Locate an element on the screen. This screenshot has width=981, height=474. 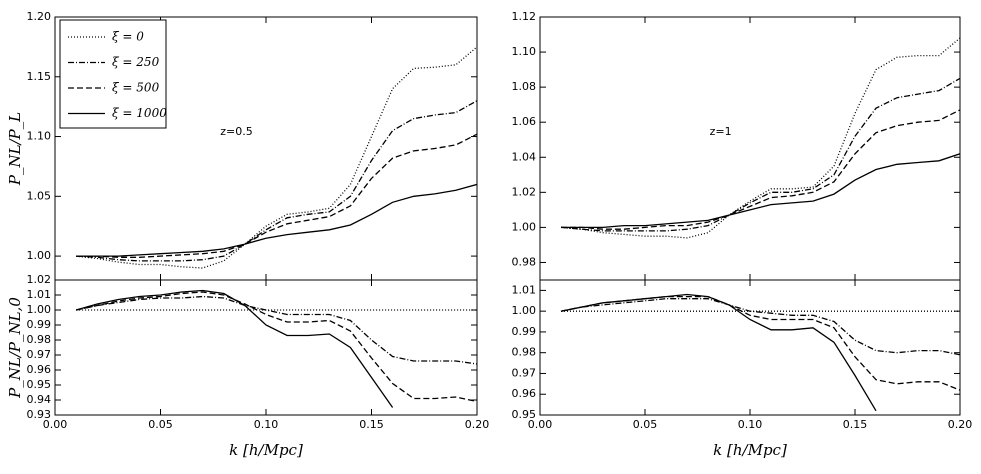
y-tick-label: 0.93 is located at coordinates (39, 414).